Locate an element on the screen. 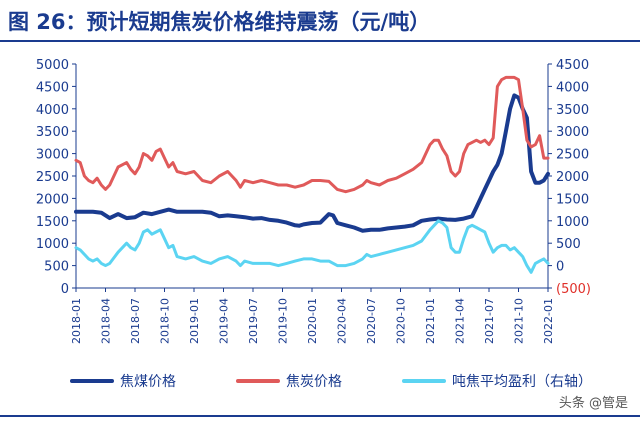 Image resolution: width=640 pixels, height=426 pixels. y-right-tick-label: 4000 is located at coordinates (572, 87).